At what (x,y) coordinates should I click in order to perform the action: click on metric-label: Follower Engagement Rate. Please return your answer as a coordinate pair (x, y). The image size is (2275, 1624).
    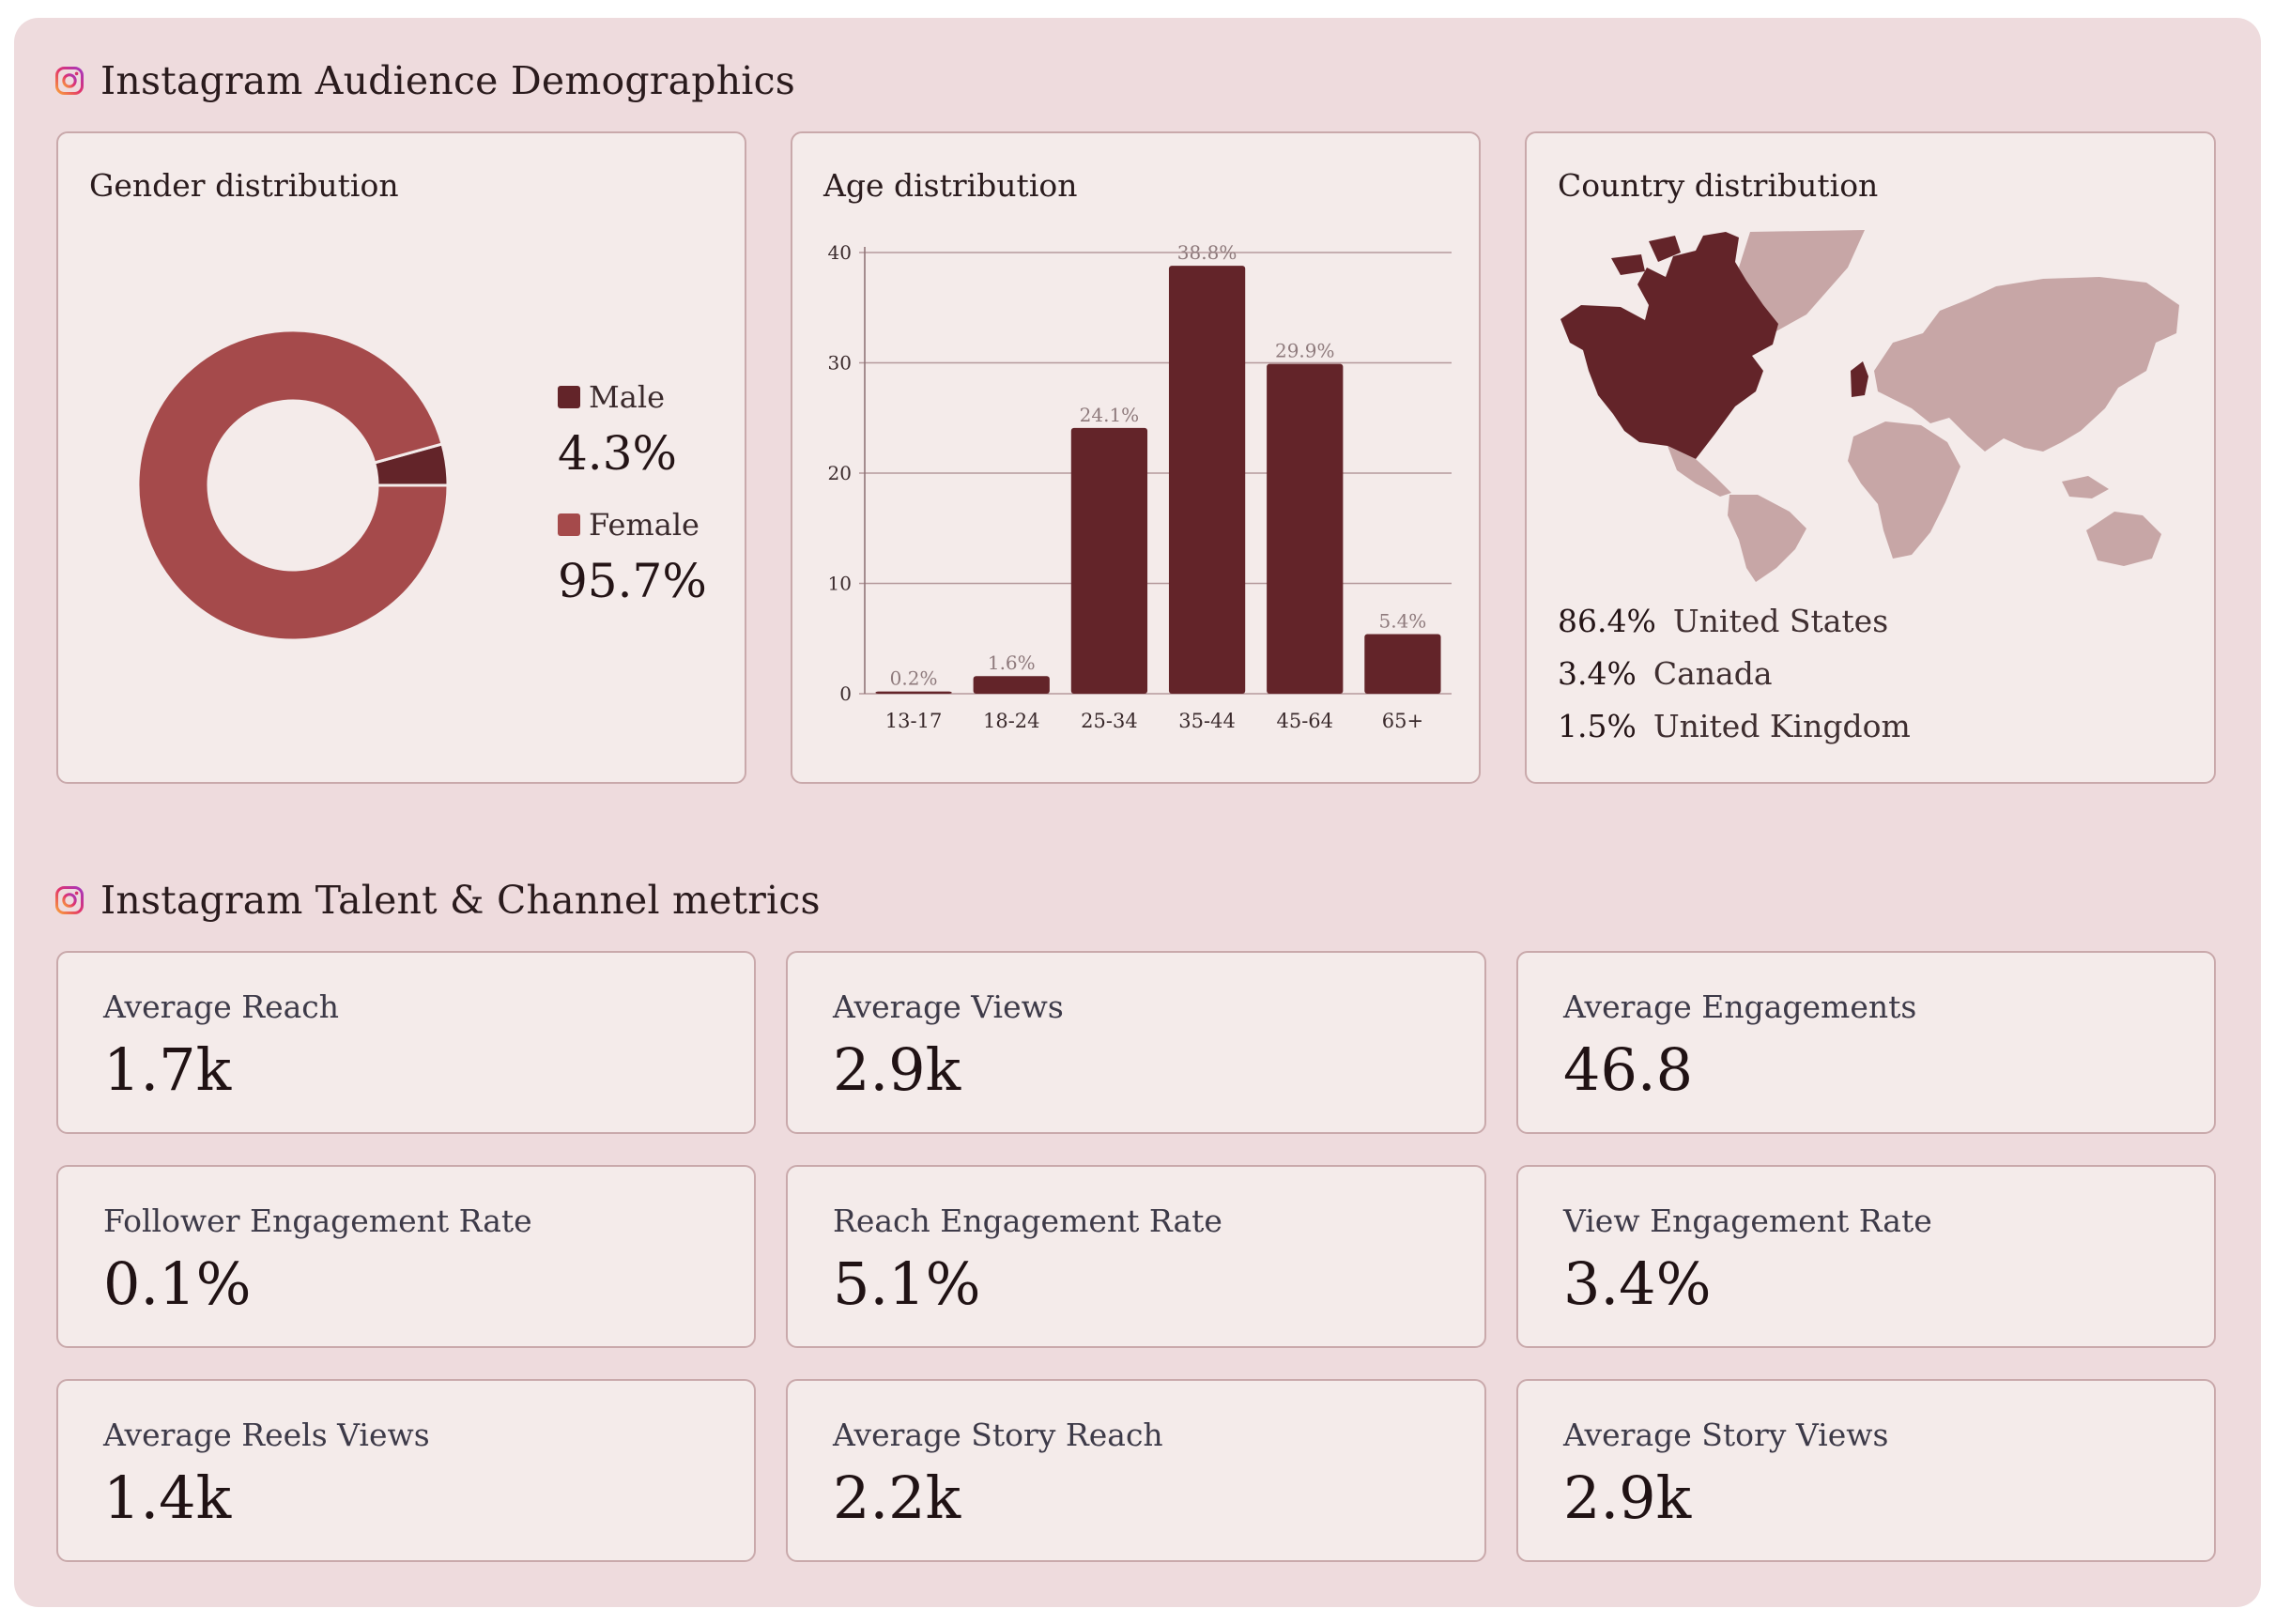
    Looking at the image, I should click on (317, 1221).